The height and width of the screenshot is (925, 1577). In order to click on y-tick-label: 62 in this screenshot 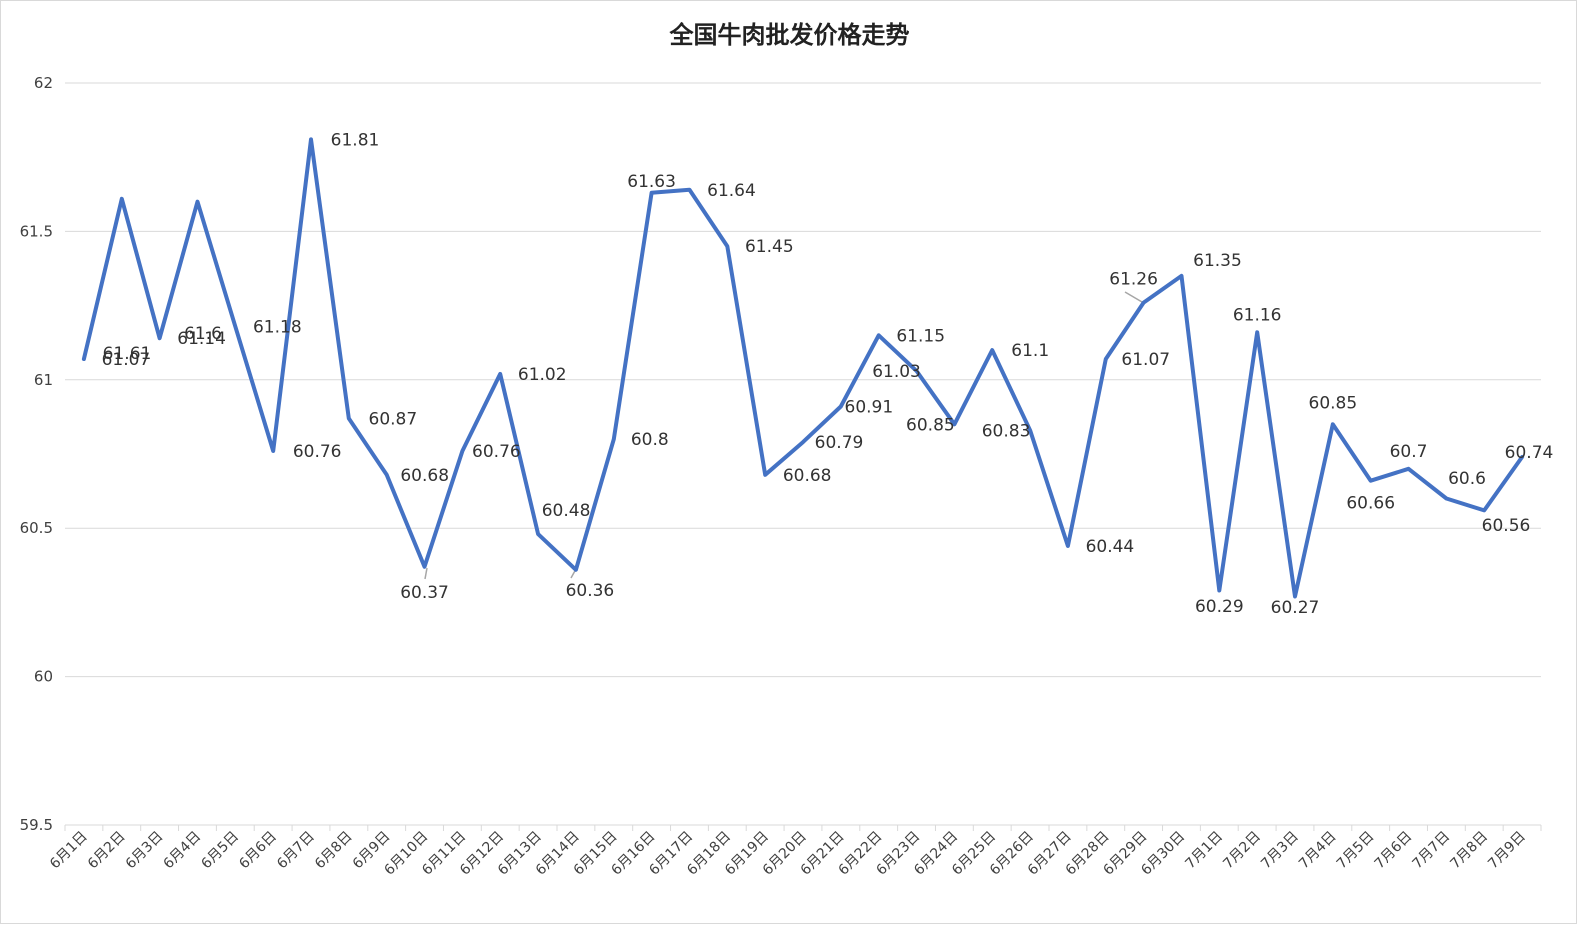, I will do `click(43, 83)`.